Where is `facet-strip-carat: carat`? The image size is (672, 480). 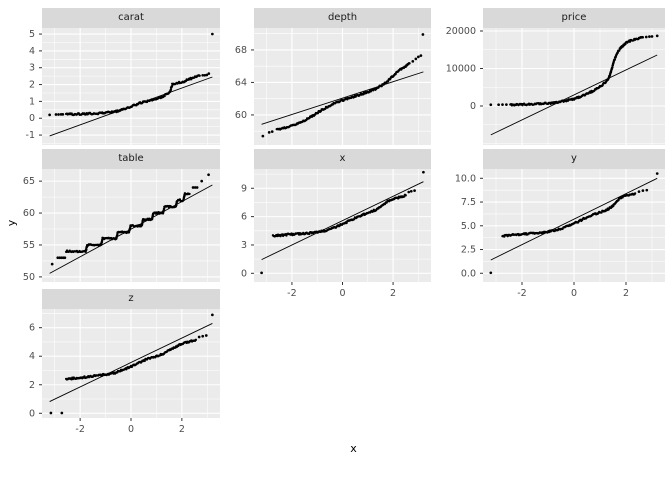 facet-strip-carat: carat is located at coordinates (131, 18).